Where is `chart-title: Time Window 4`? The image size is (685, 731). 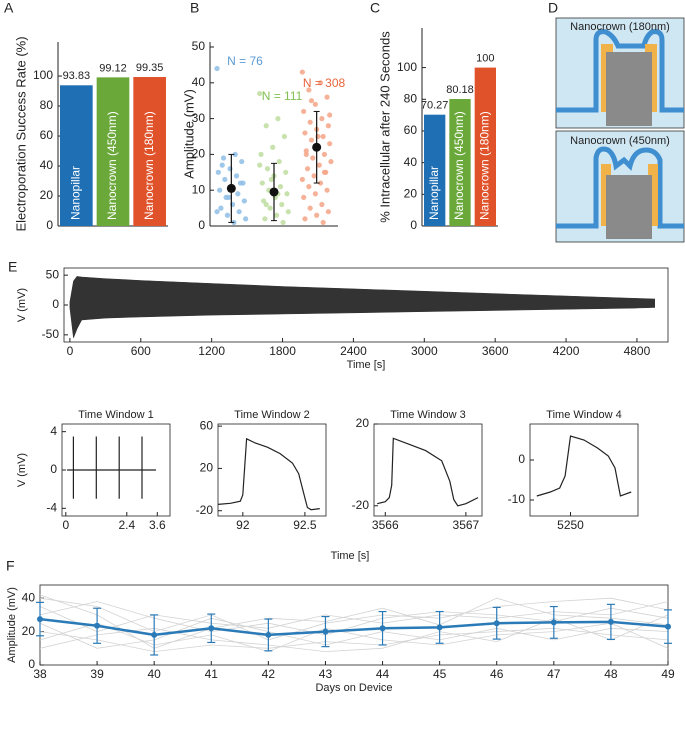 chart-title: Time Window 4 is located at coordinates (583, 415).